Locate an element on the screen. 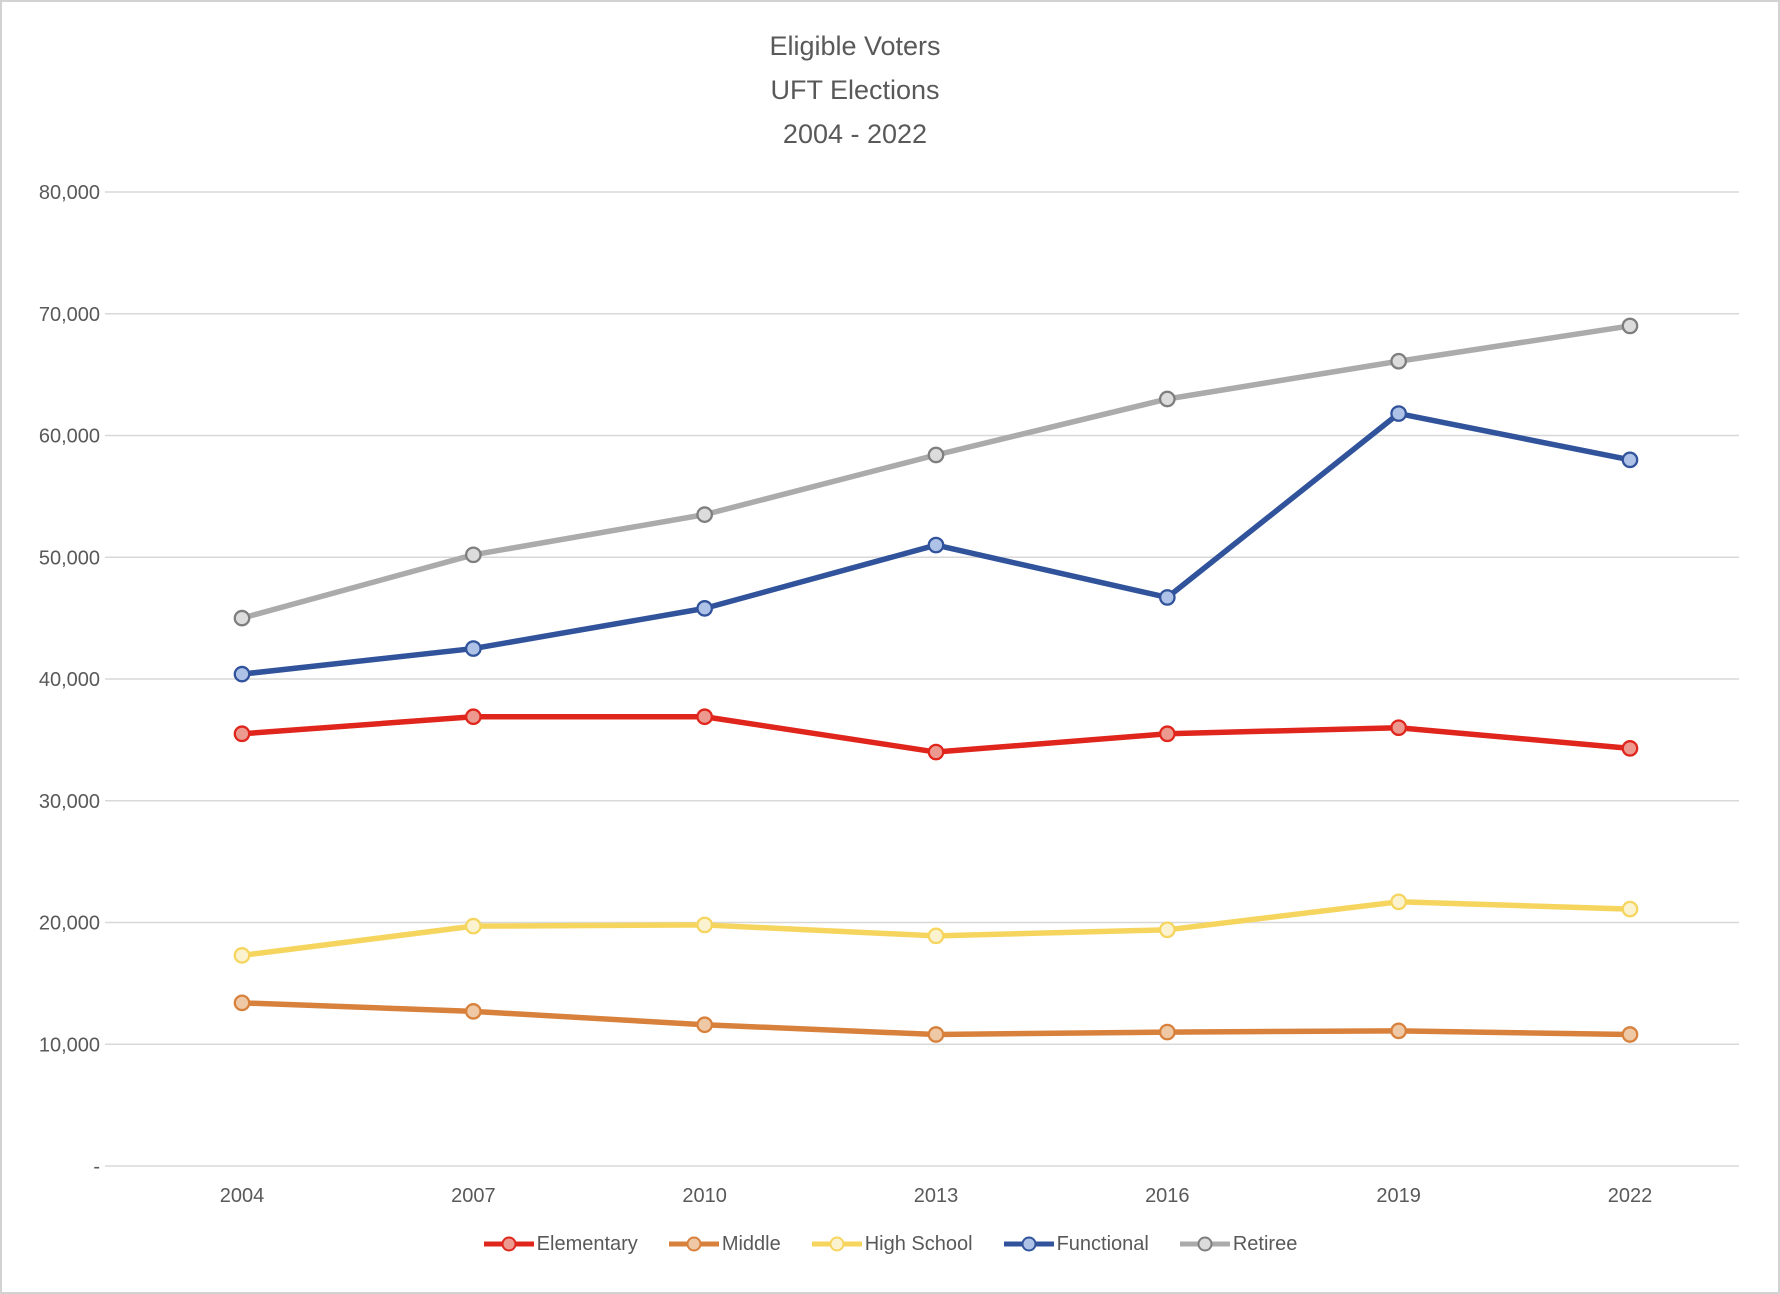 This screenshot has width=1780, height=1294. marker-middle-2004 is located at coordinates (242, 1003).